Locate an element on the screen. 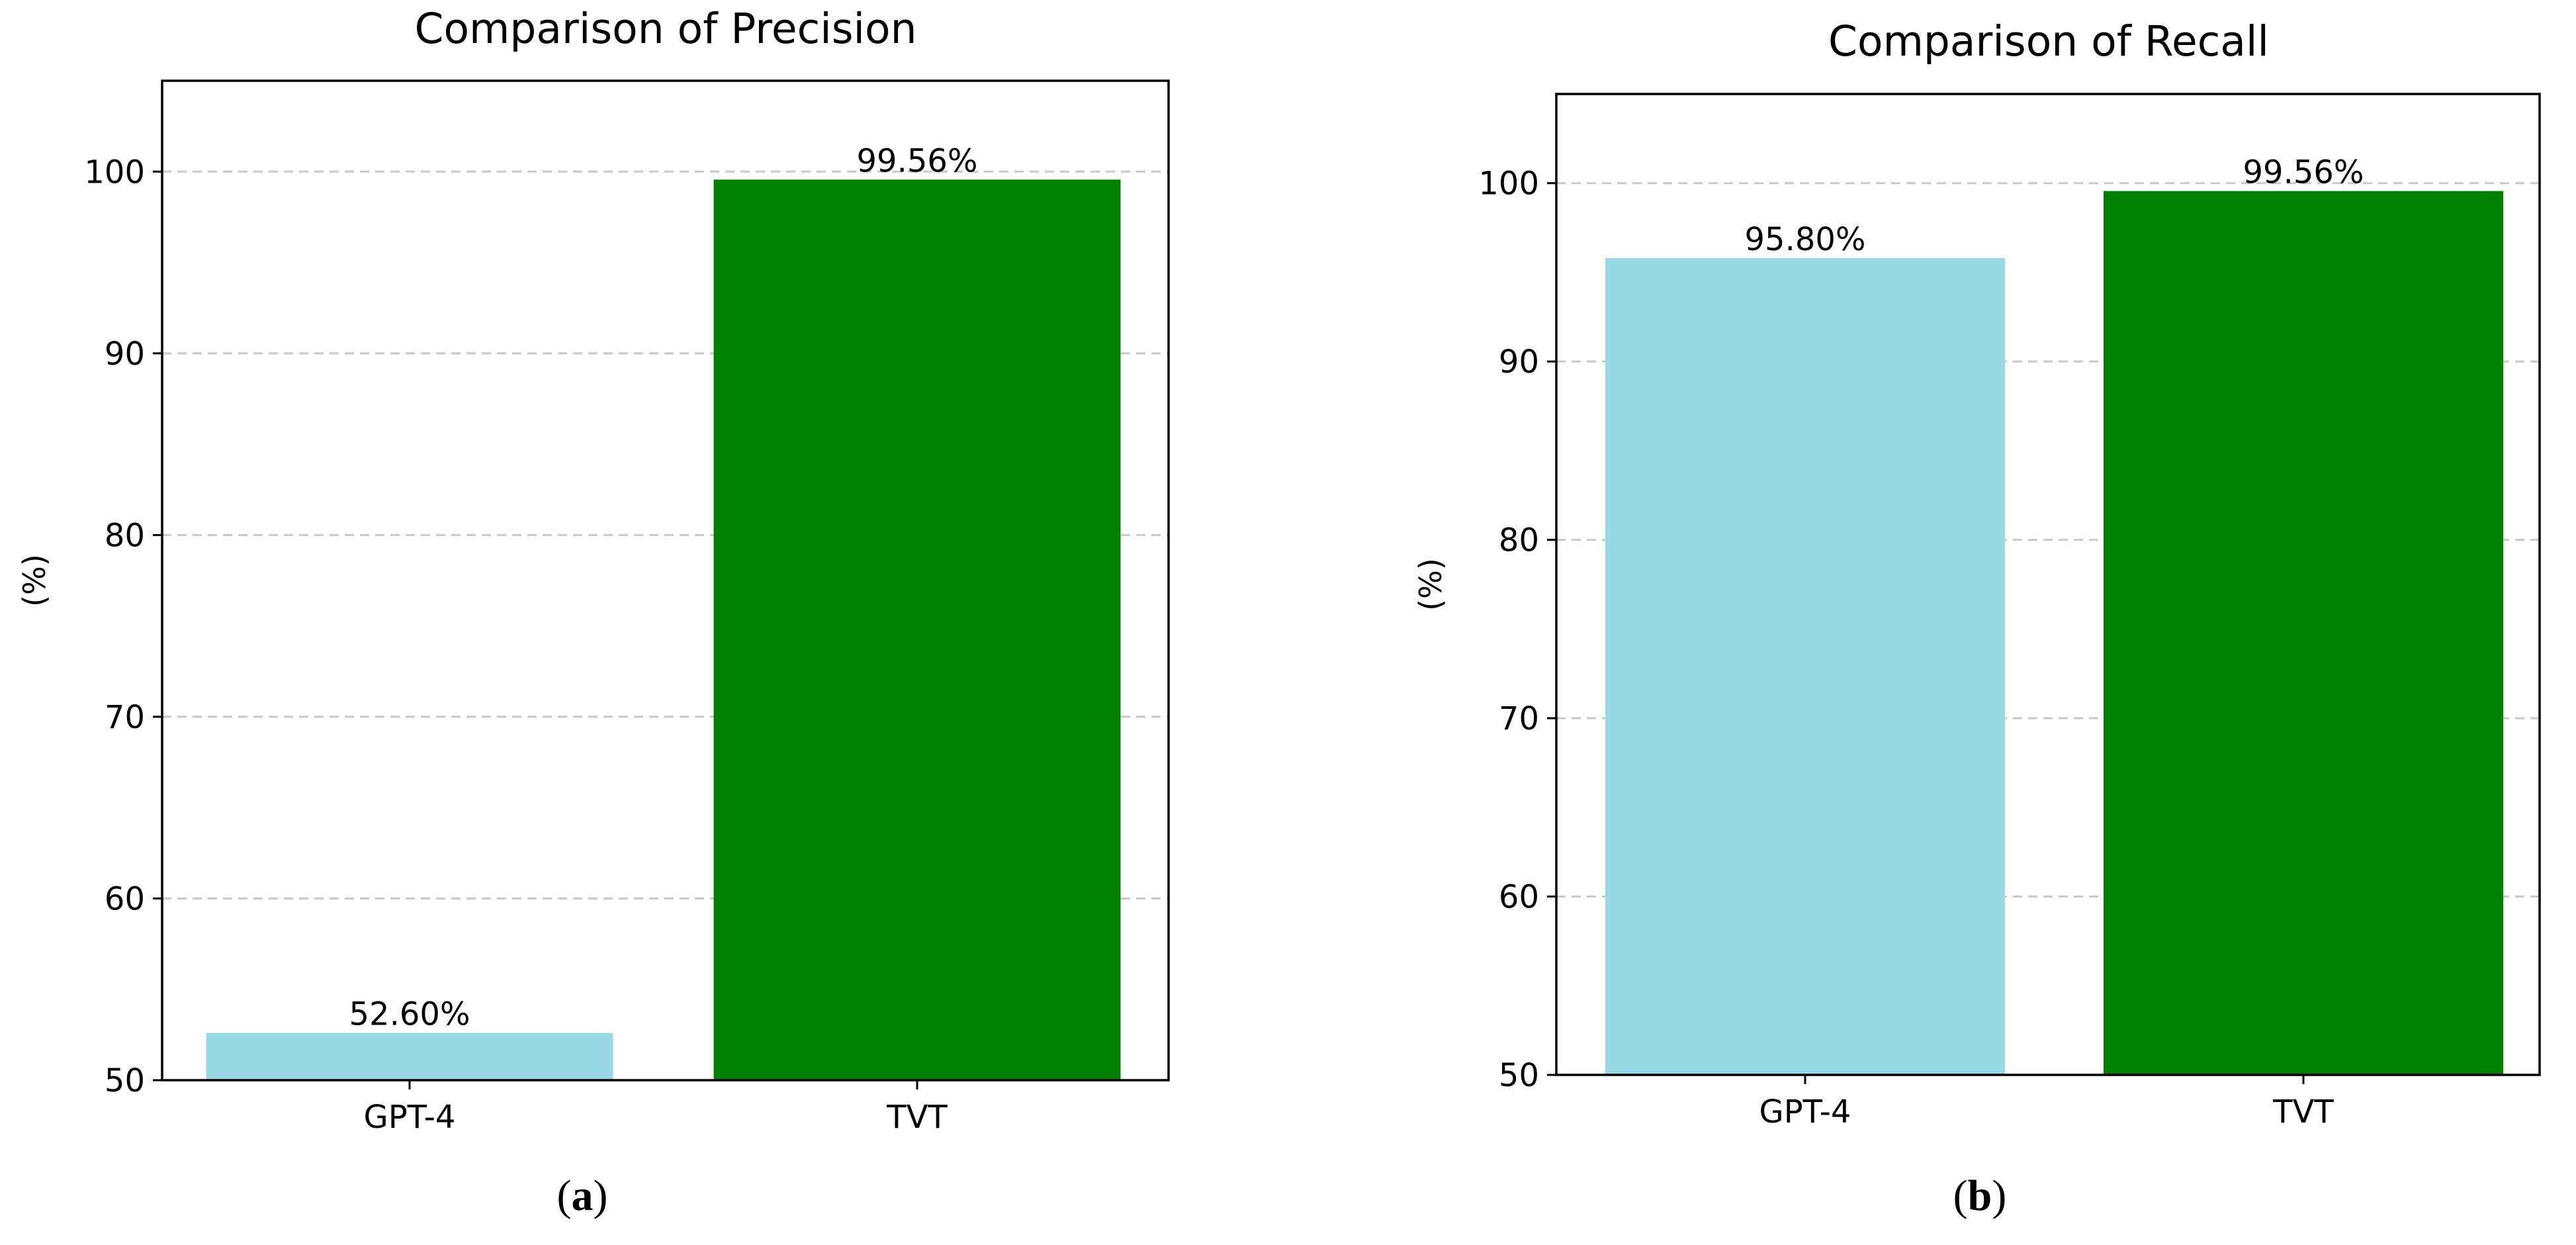 The image size is (2576, 1245). precision-panel-label: (a) is located at coordinates (582, 1196).